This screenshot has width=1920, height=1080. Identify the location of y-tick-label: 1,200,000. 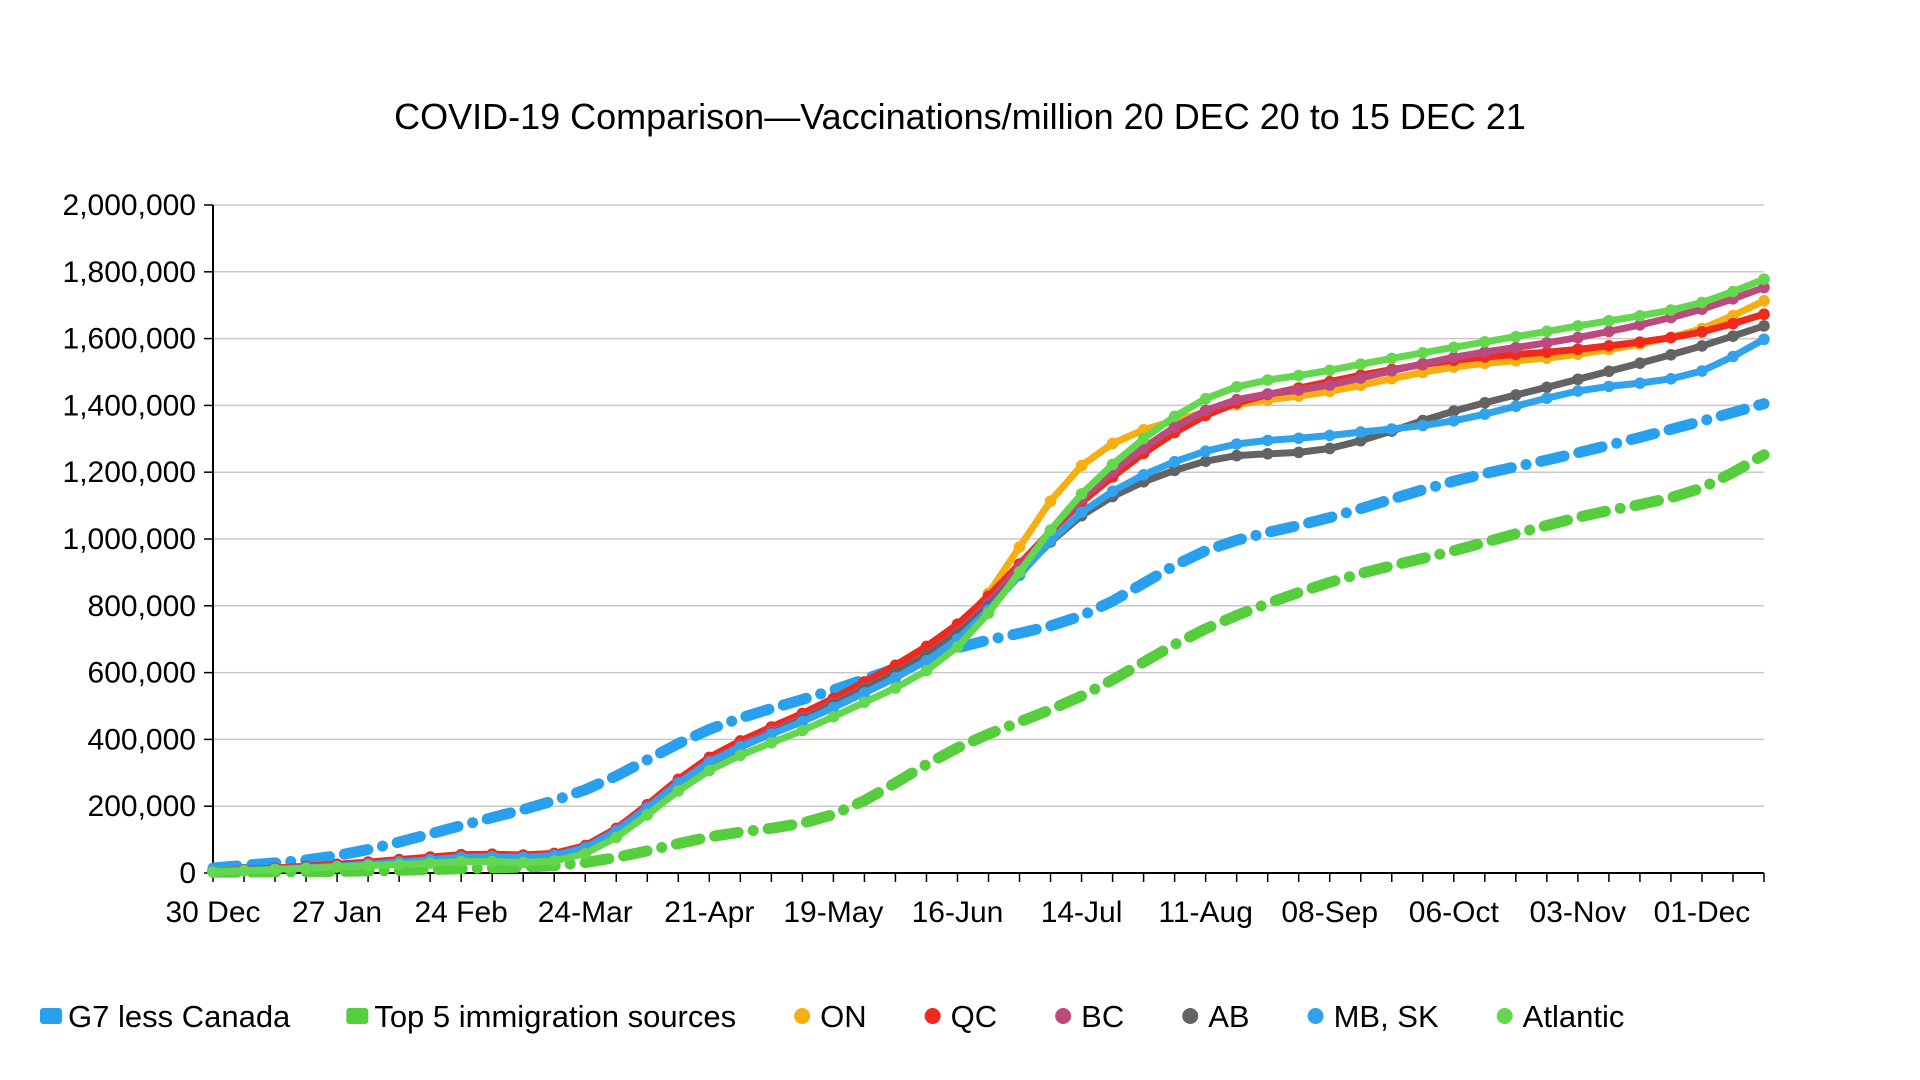
(129, 472).